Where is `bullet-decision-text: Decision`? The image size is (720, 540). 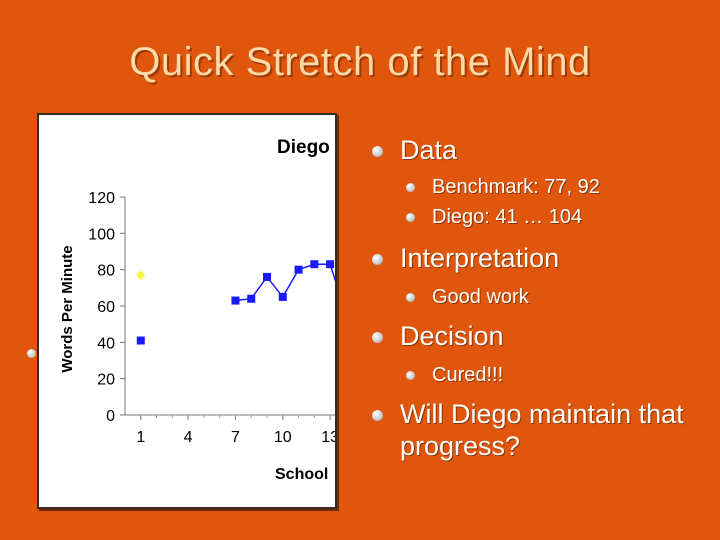 bullet-decision-text: Decision is located at coordinates (452, 336).